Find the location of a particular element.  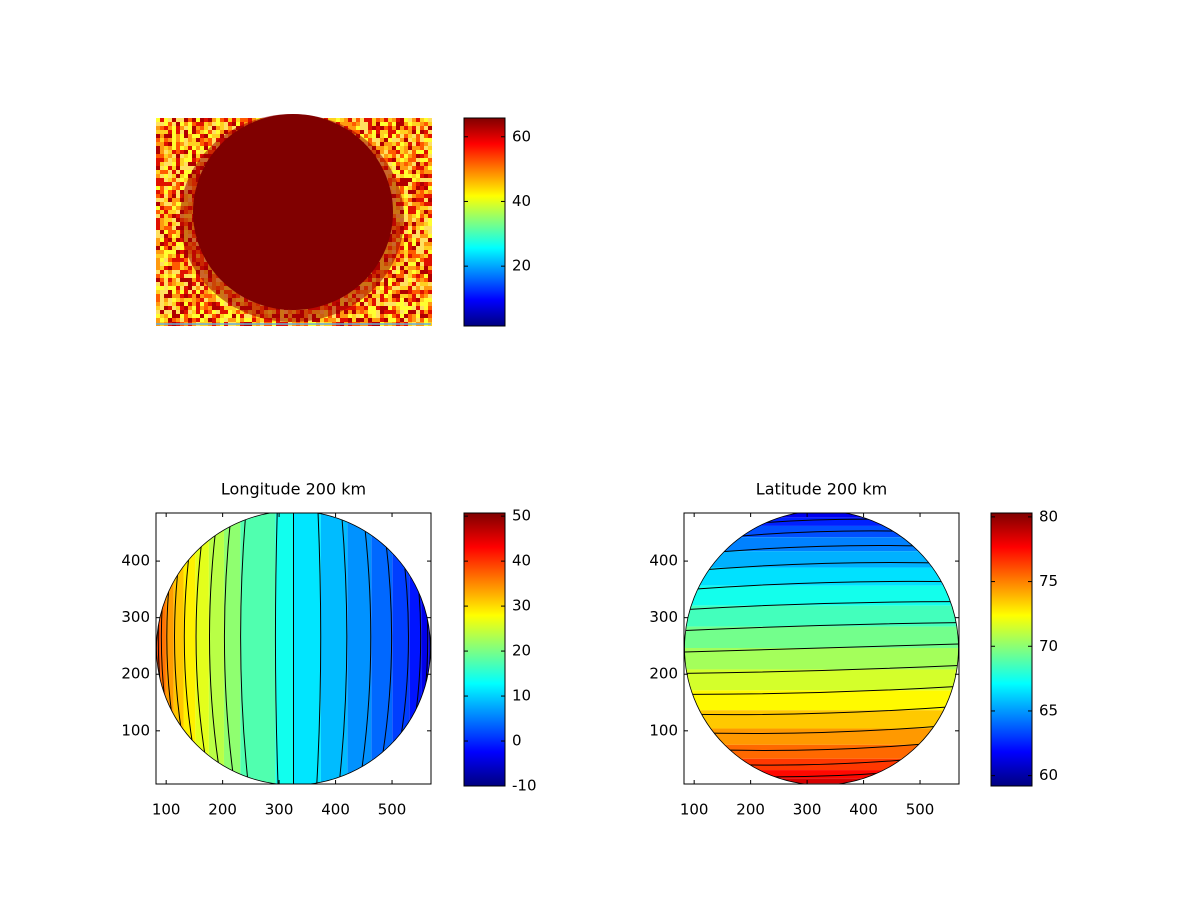

axes-box is located at coordinates (293, 648).